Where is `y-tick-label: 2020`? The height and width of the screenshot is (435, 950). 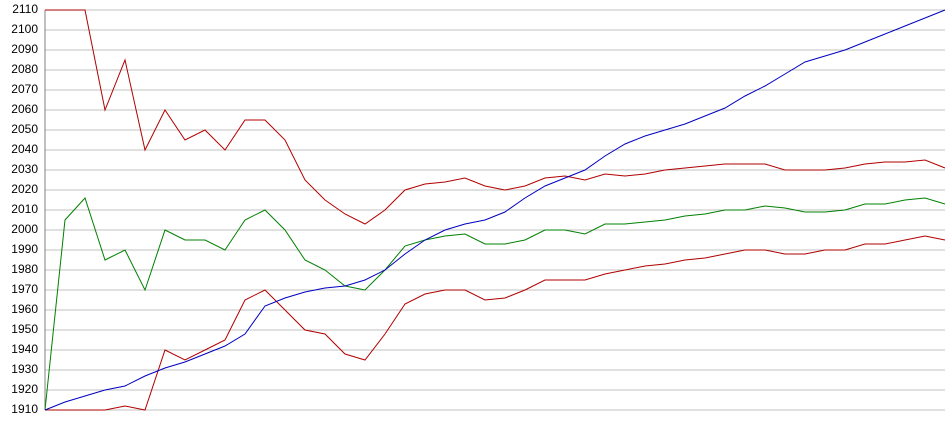 y-tick-label: 2020 is located at coordinates (24, 189).